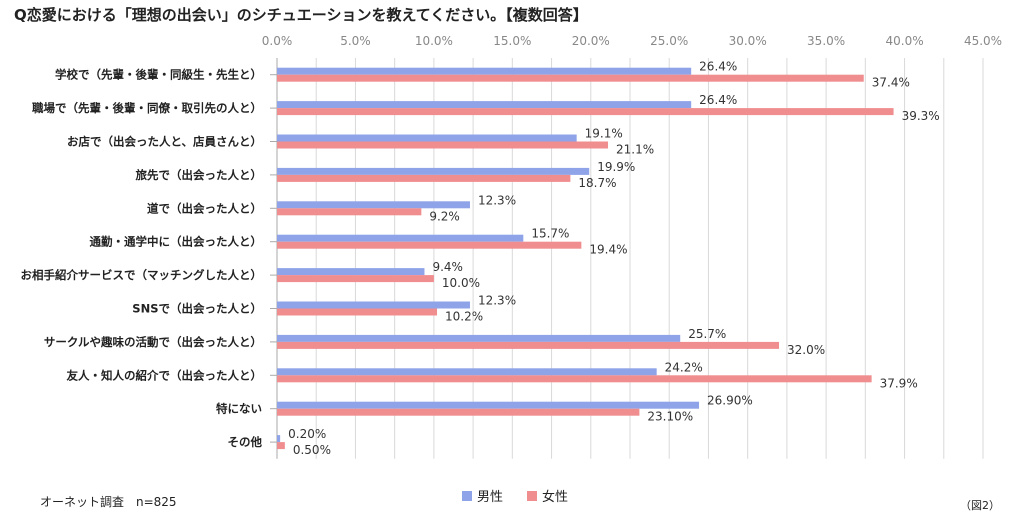  I want to click on legend-item-male: 男性, so click(482, 495).